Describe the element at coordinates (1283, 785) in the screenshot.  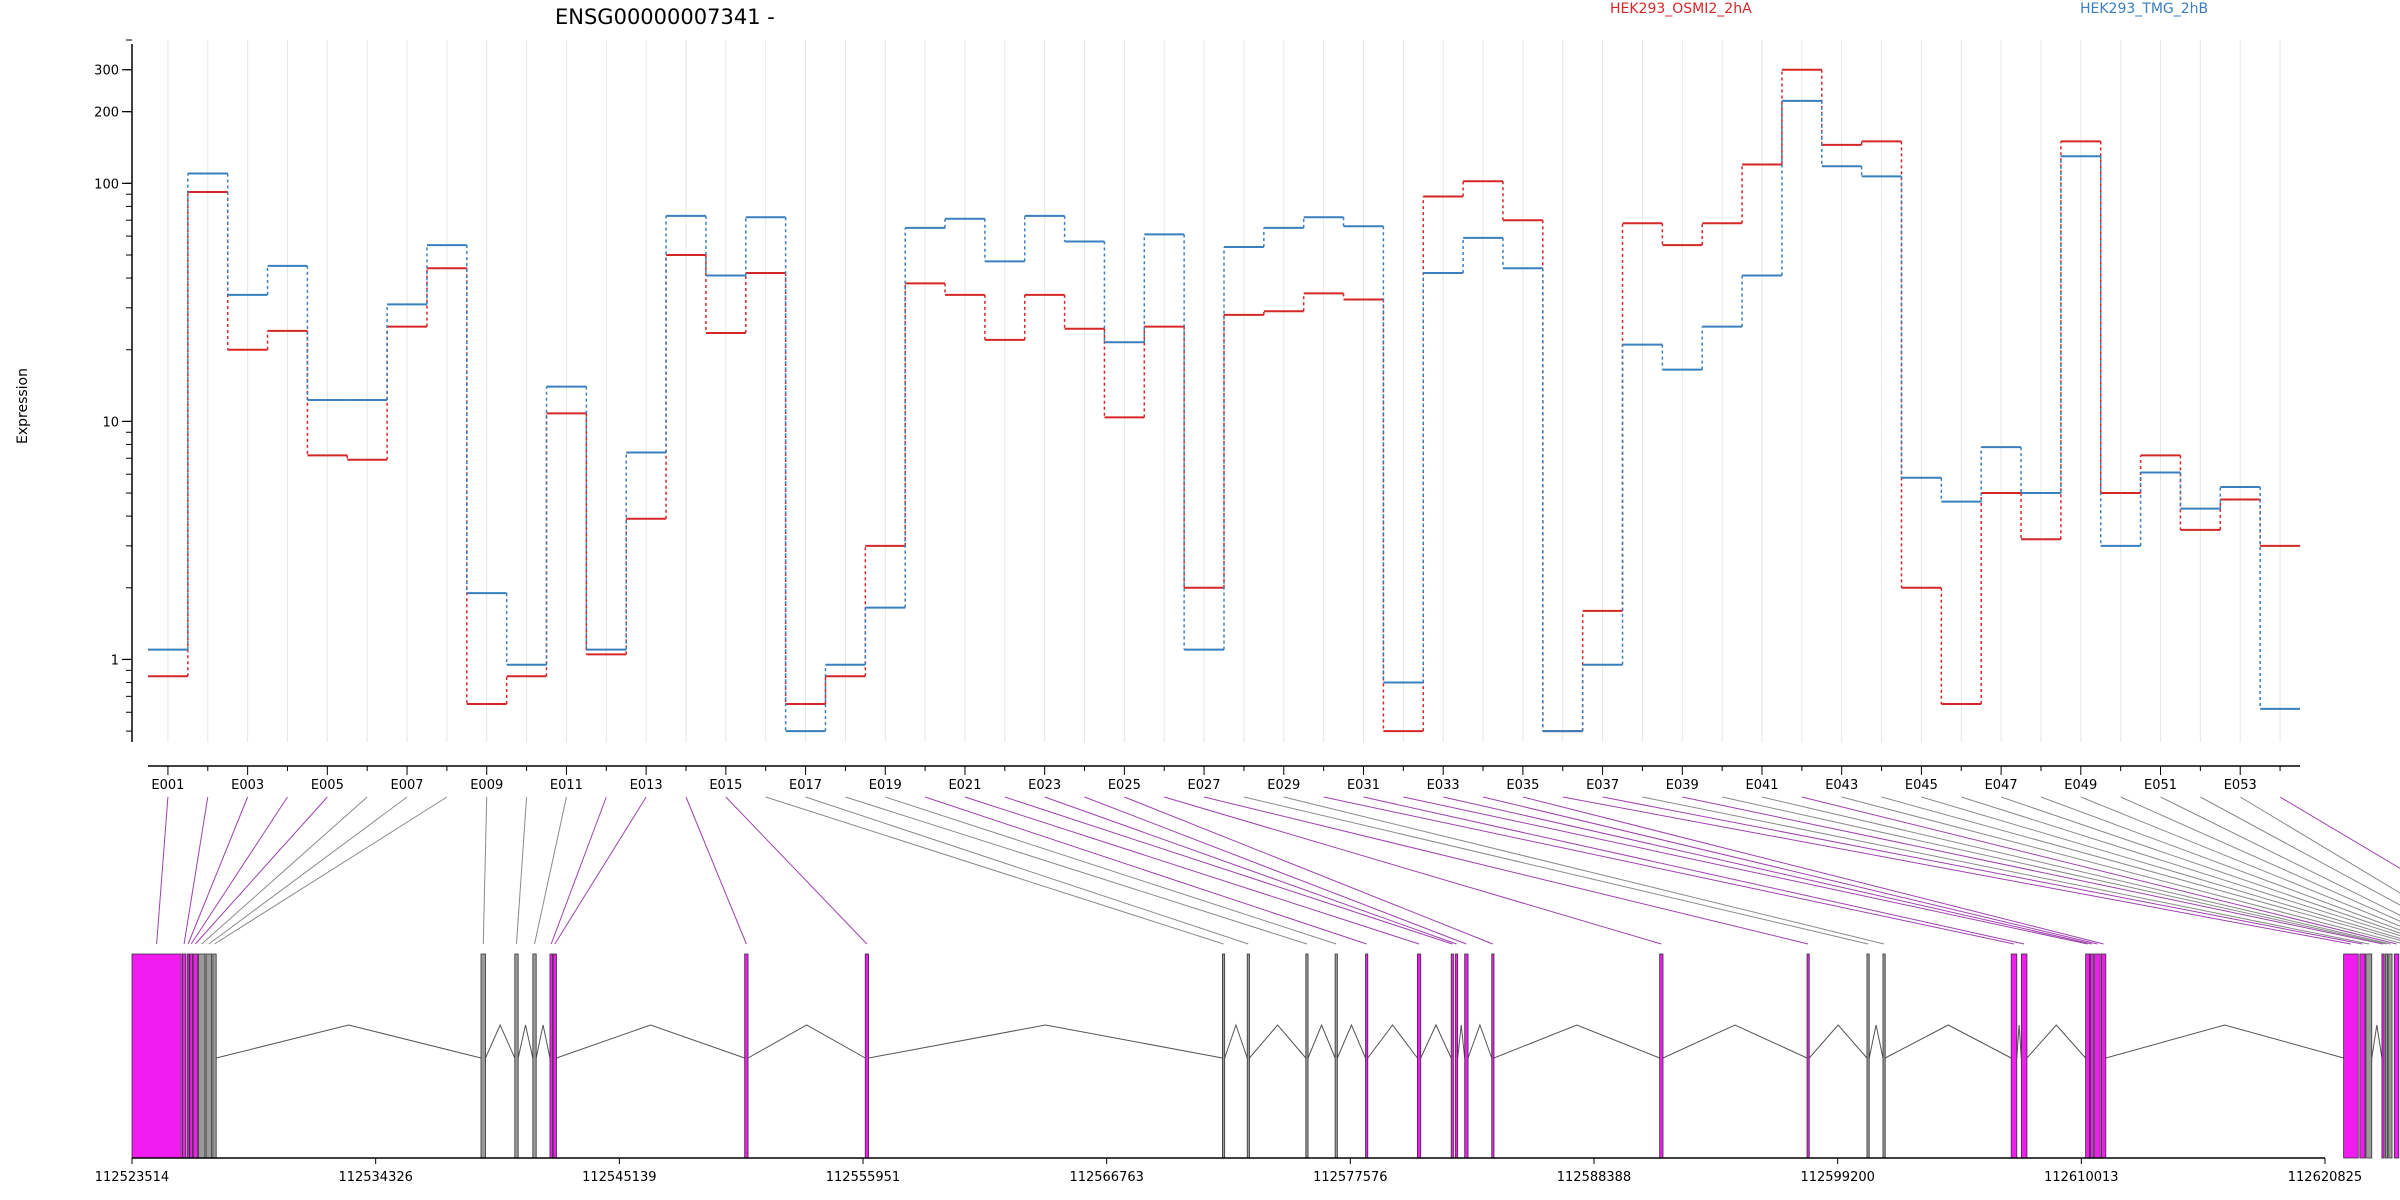
I see `exon-tick-label: E029` at that location.